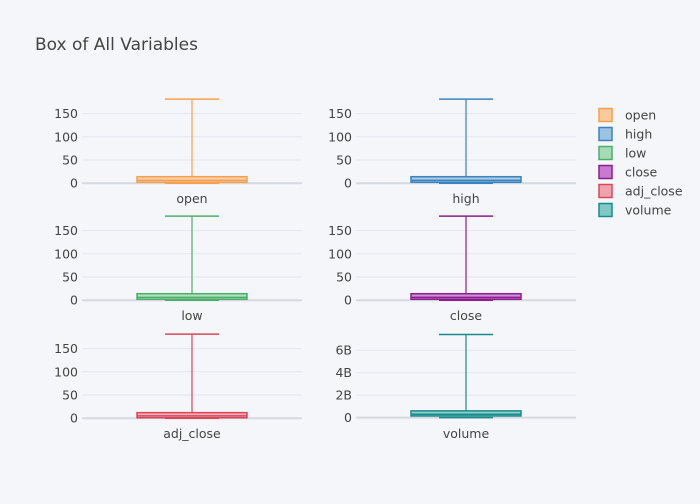 This screenshot has height=504, width=700. What do you see at coordinates (178, 152) in the screenshot?
I see `panel-open: 0 50 100 150 open` at bounding box center [178, 152].